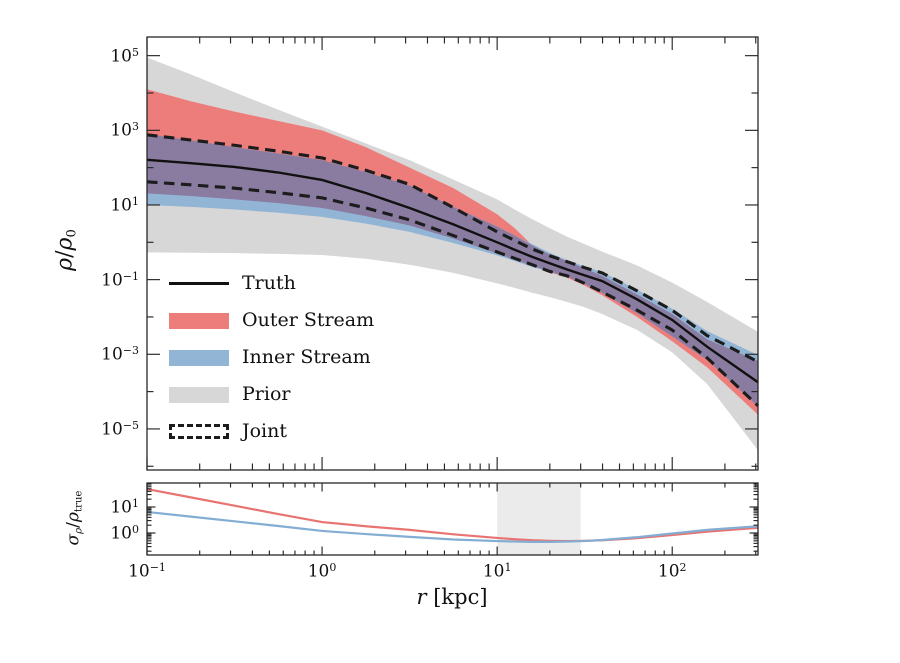 This screenshot has height=663, width=900. Describe the element at coordinates (269, 283) in the screenshot. I see `legend-label-truth: Truth` at that location.